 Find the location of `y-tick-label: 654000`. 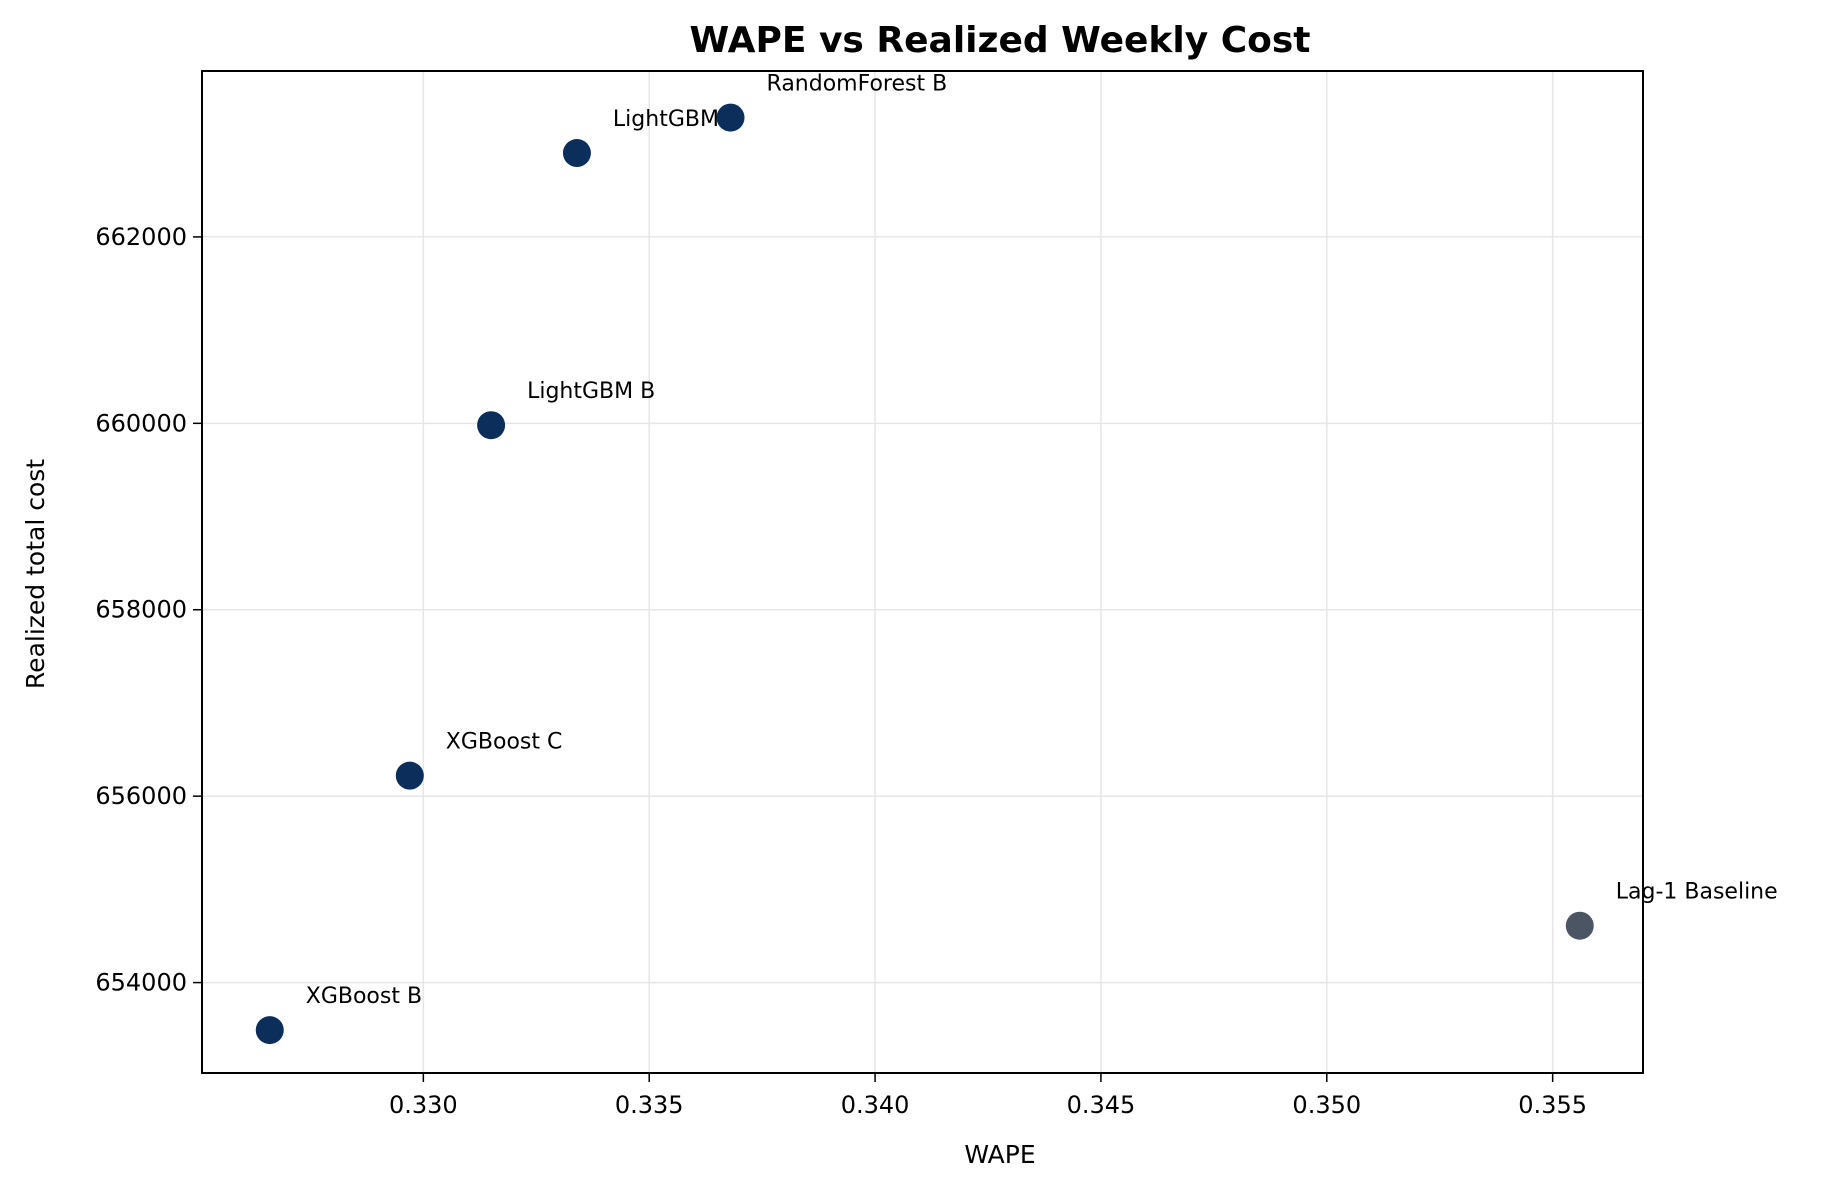

y-tick-label: 654000 is located at coordinates (141, 983).